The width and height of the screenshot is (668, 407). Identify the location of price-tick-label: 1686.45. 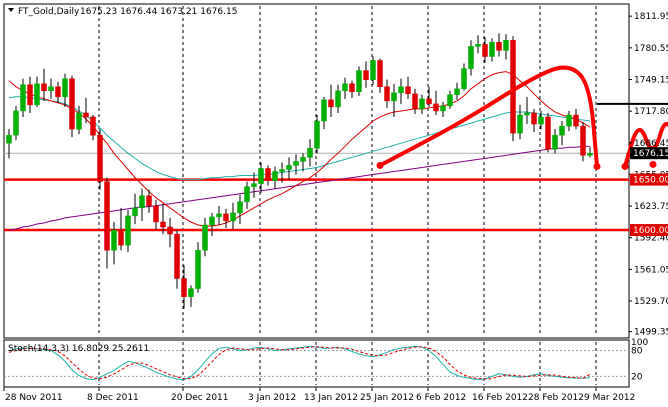
(651, 144).